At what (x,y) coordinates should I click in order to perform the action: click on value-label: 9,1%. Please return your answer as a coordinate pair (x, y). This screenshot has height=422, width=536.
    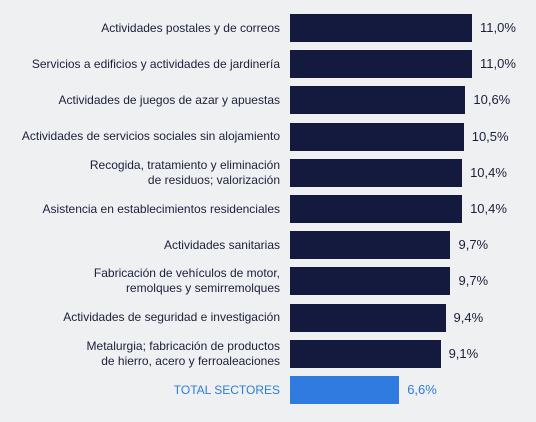
    Looking at the image, I should click on (463, 353).